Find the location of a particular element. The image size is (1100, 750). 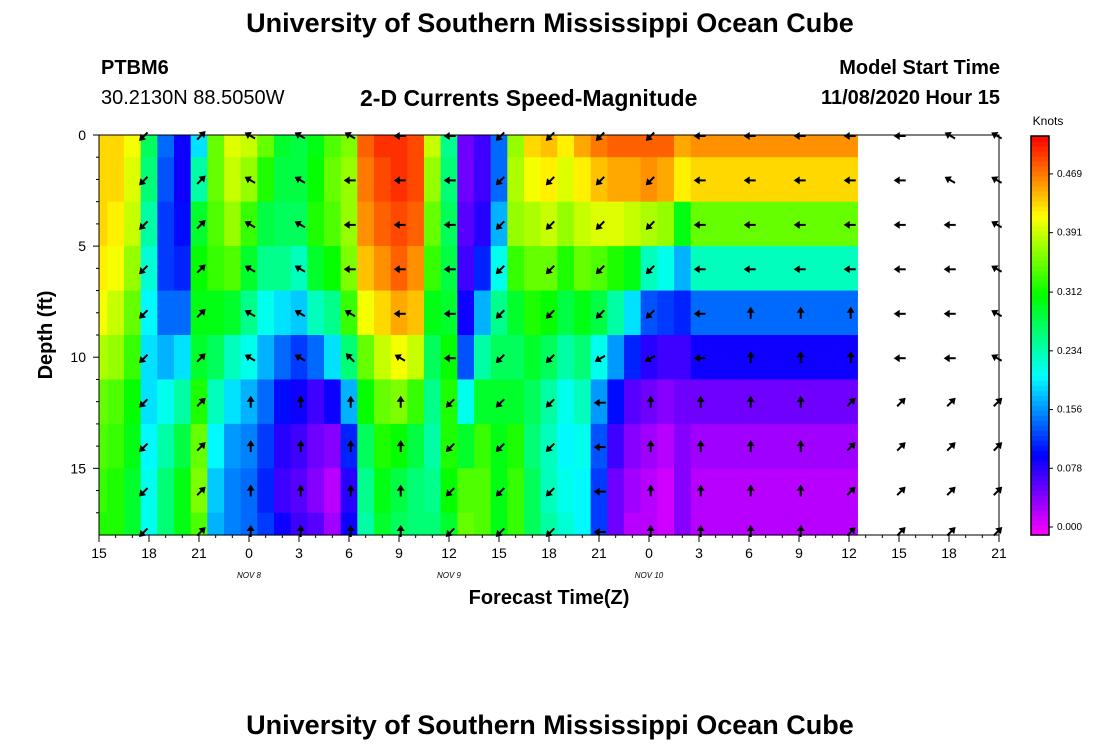

x-tick-label: 15 is located at coordinates (99, 553).